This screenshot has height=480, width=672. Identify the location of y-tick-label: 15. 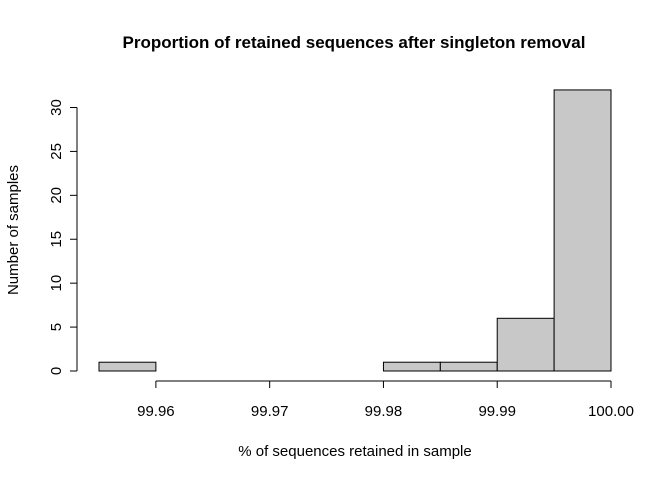
(56, 239).